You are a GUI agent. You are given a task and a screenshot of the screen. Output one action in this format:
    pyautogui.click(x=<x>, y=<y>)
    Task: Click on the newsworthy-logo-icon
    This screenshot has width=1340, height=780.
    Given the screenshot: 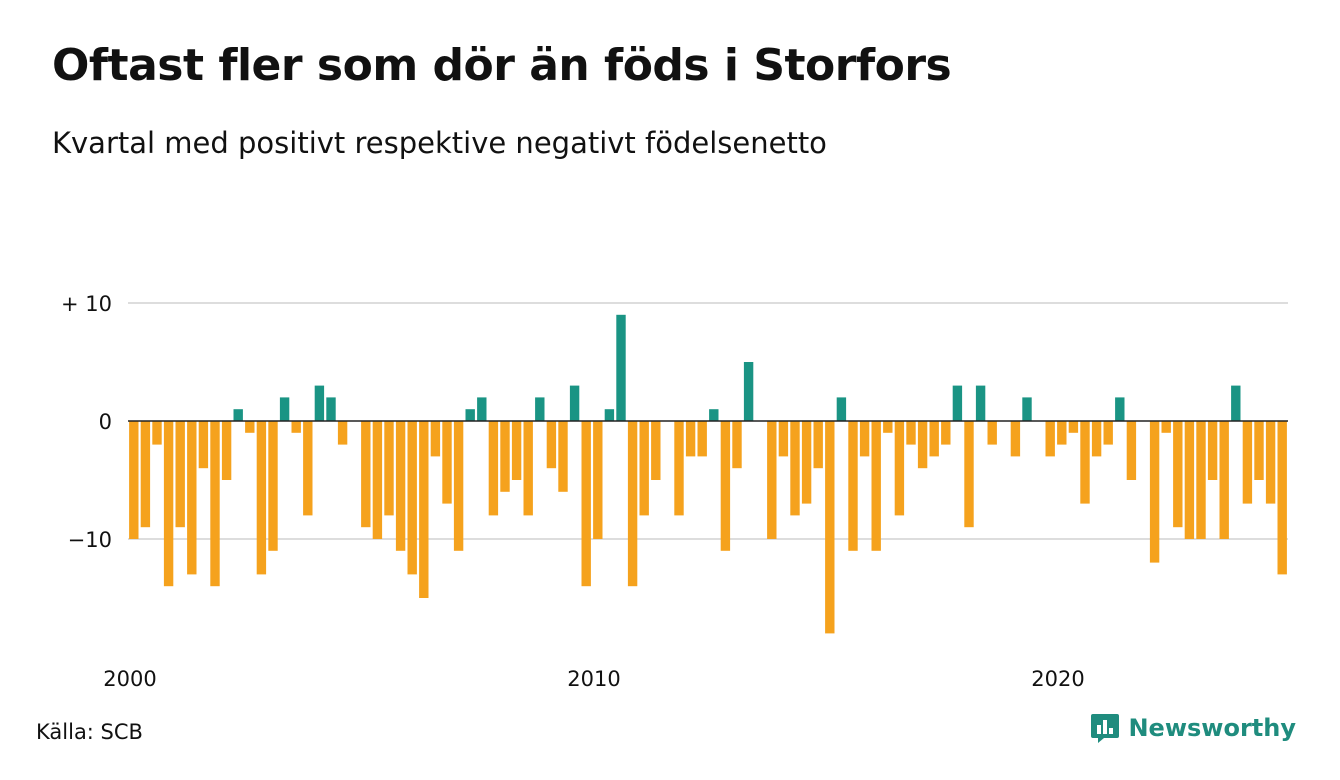 What is the action you would take?
    pyautogui.click(x=1105, y=728)
    